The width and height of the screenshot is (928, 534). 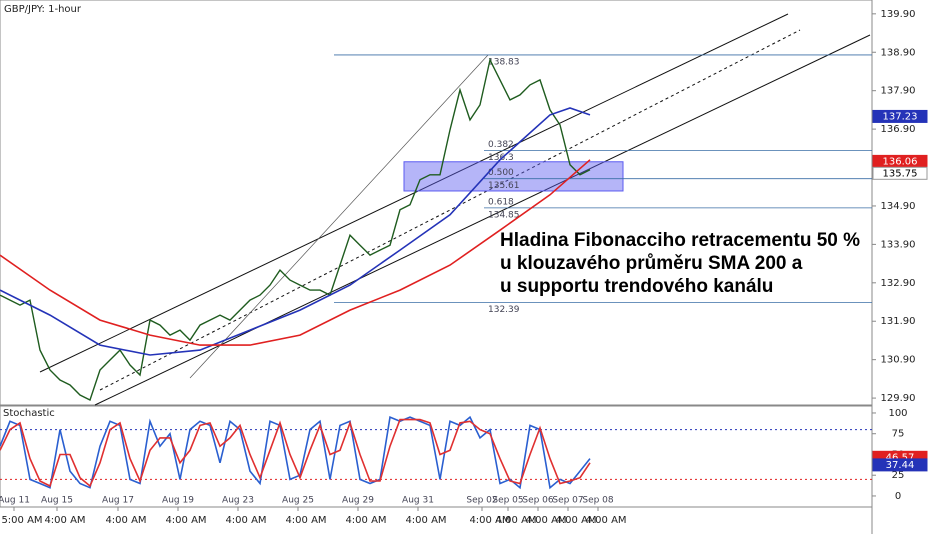 What do you see at coordinates (898, 206) in the screenshot?
I see `y-tick-label: 134.90` at bounding box center [898, 206].